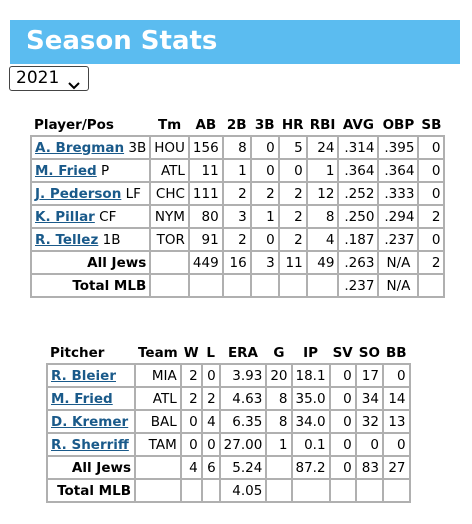 This screenshot has height=524, width=472. Describe the element at coordinates (292, 124) in the screenshot. I see `col-hr: HR` at that location.